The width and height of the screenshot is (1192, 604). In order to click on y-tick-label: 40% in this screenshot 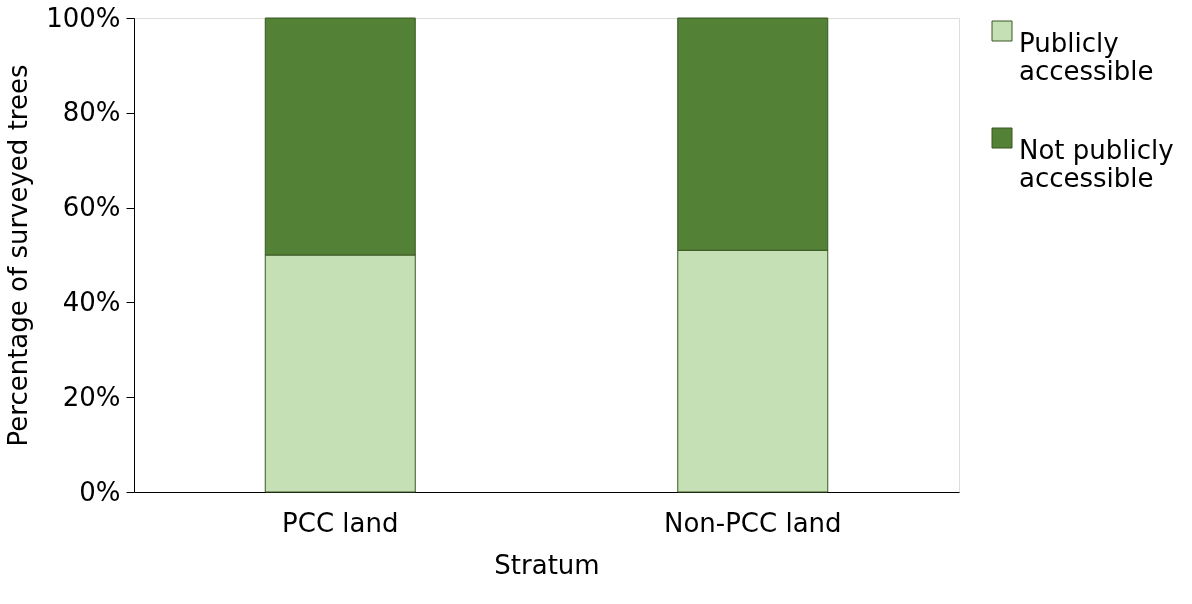, I will do `click(91, 301)`.